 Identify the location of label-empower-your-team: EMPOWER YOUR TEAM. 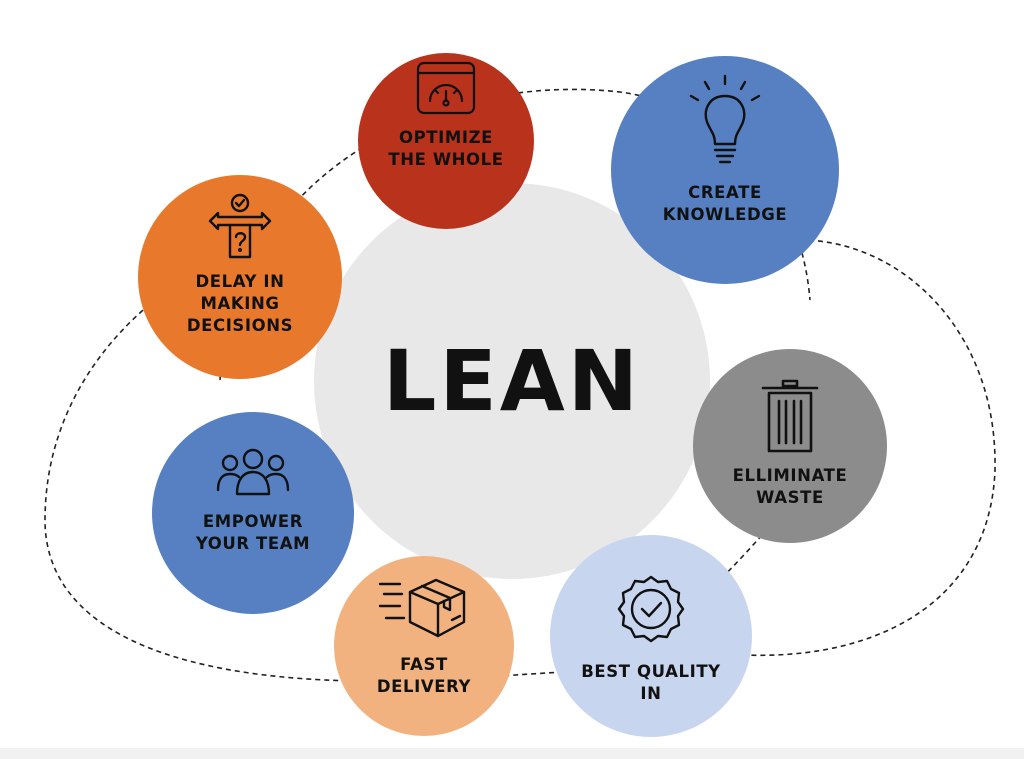
(253, 532).